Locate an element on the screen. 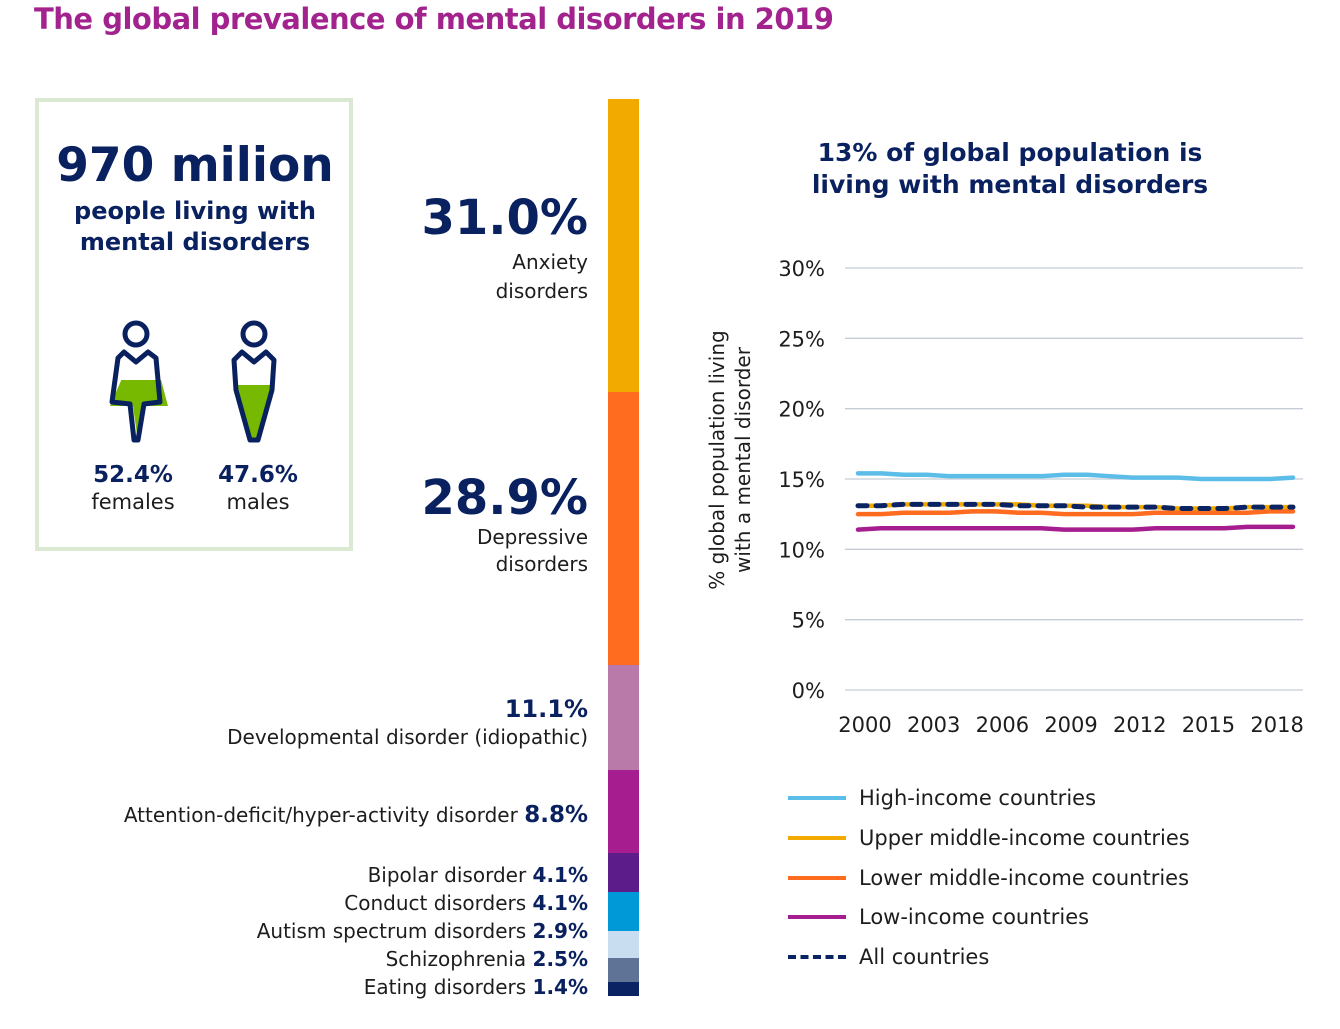 The image size is (1340, 1029). schizophrenia-label: Schizophrenia 2.5% is located at coordinates (422, 959).